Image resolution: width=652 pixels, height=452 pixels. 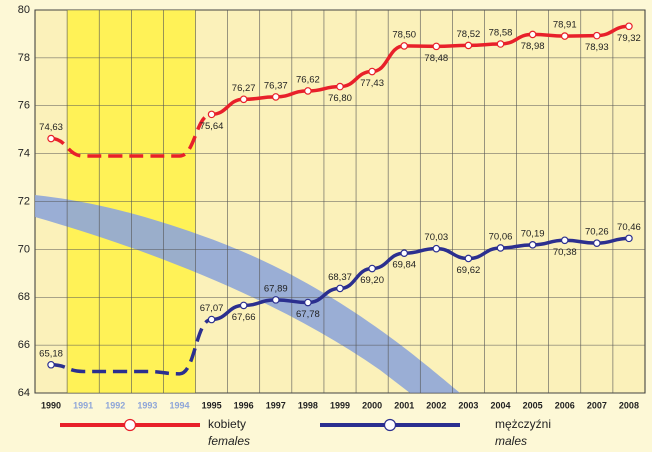 I want to click on legend-label-en: males, so click(x=511, y=441).